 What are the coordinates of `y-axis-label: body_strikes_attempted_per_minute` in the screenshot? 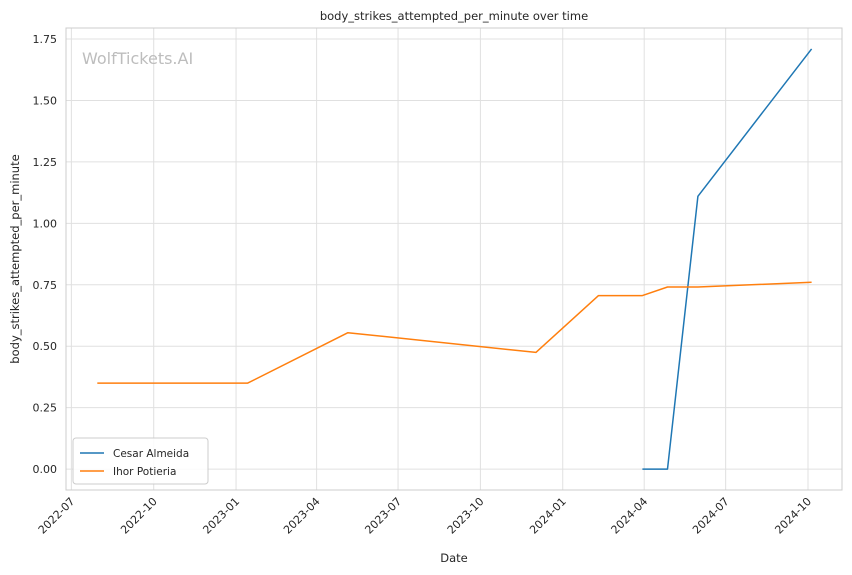 It's located at (15, 258).